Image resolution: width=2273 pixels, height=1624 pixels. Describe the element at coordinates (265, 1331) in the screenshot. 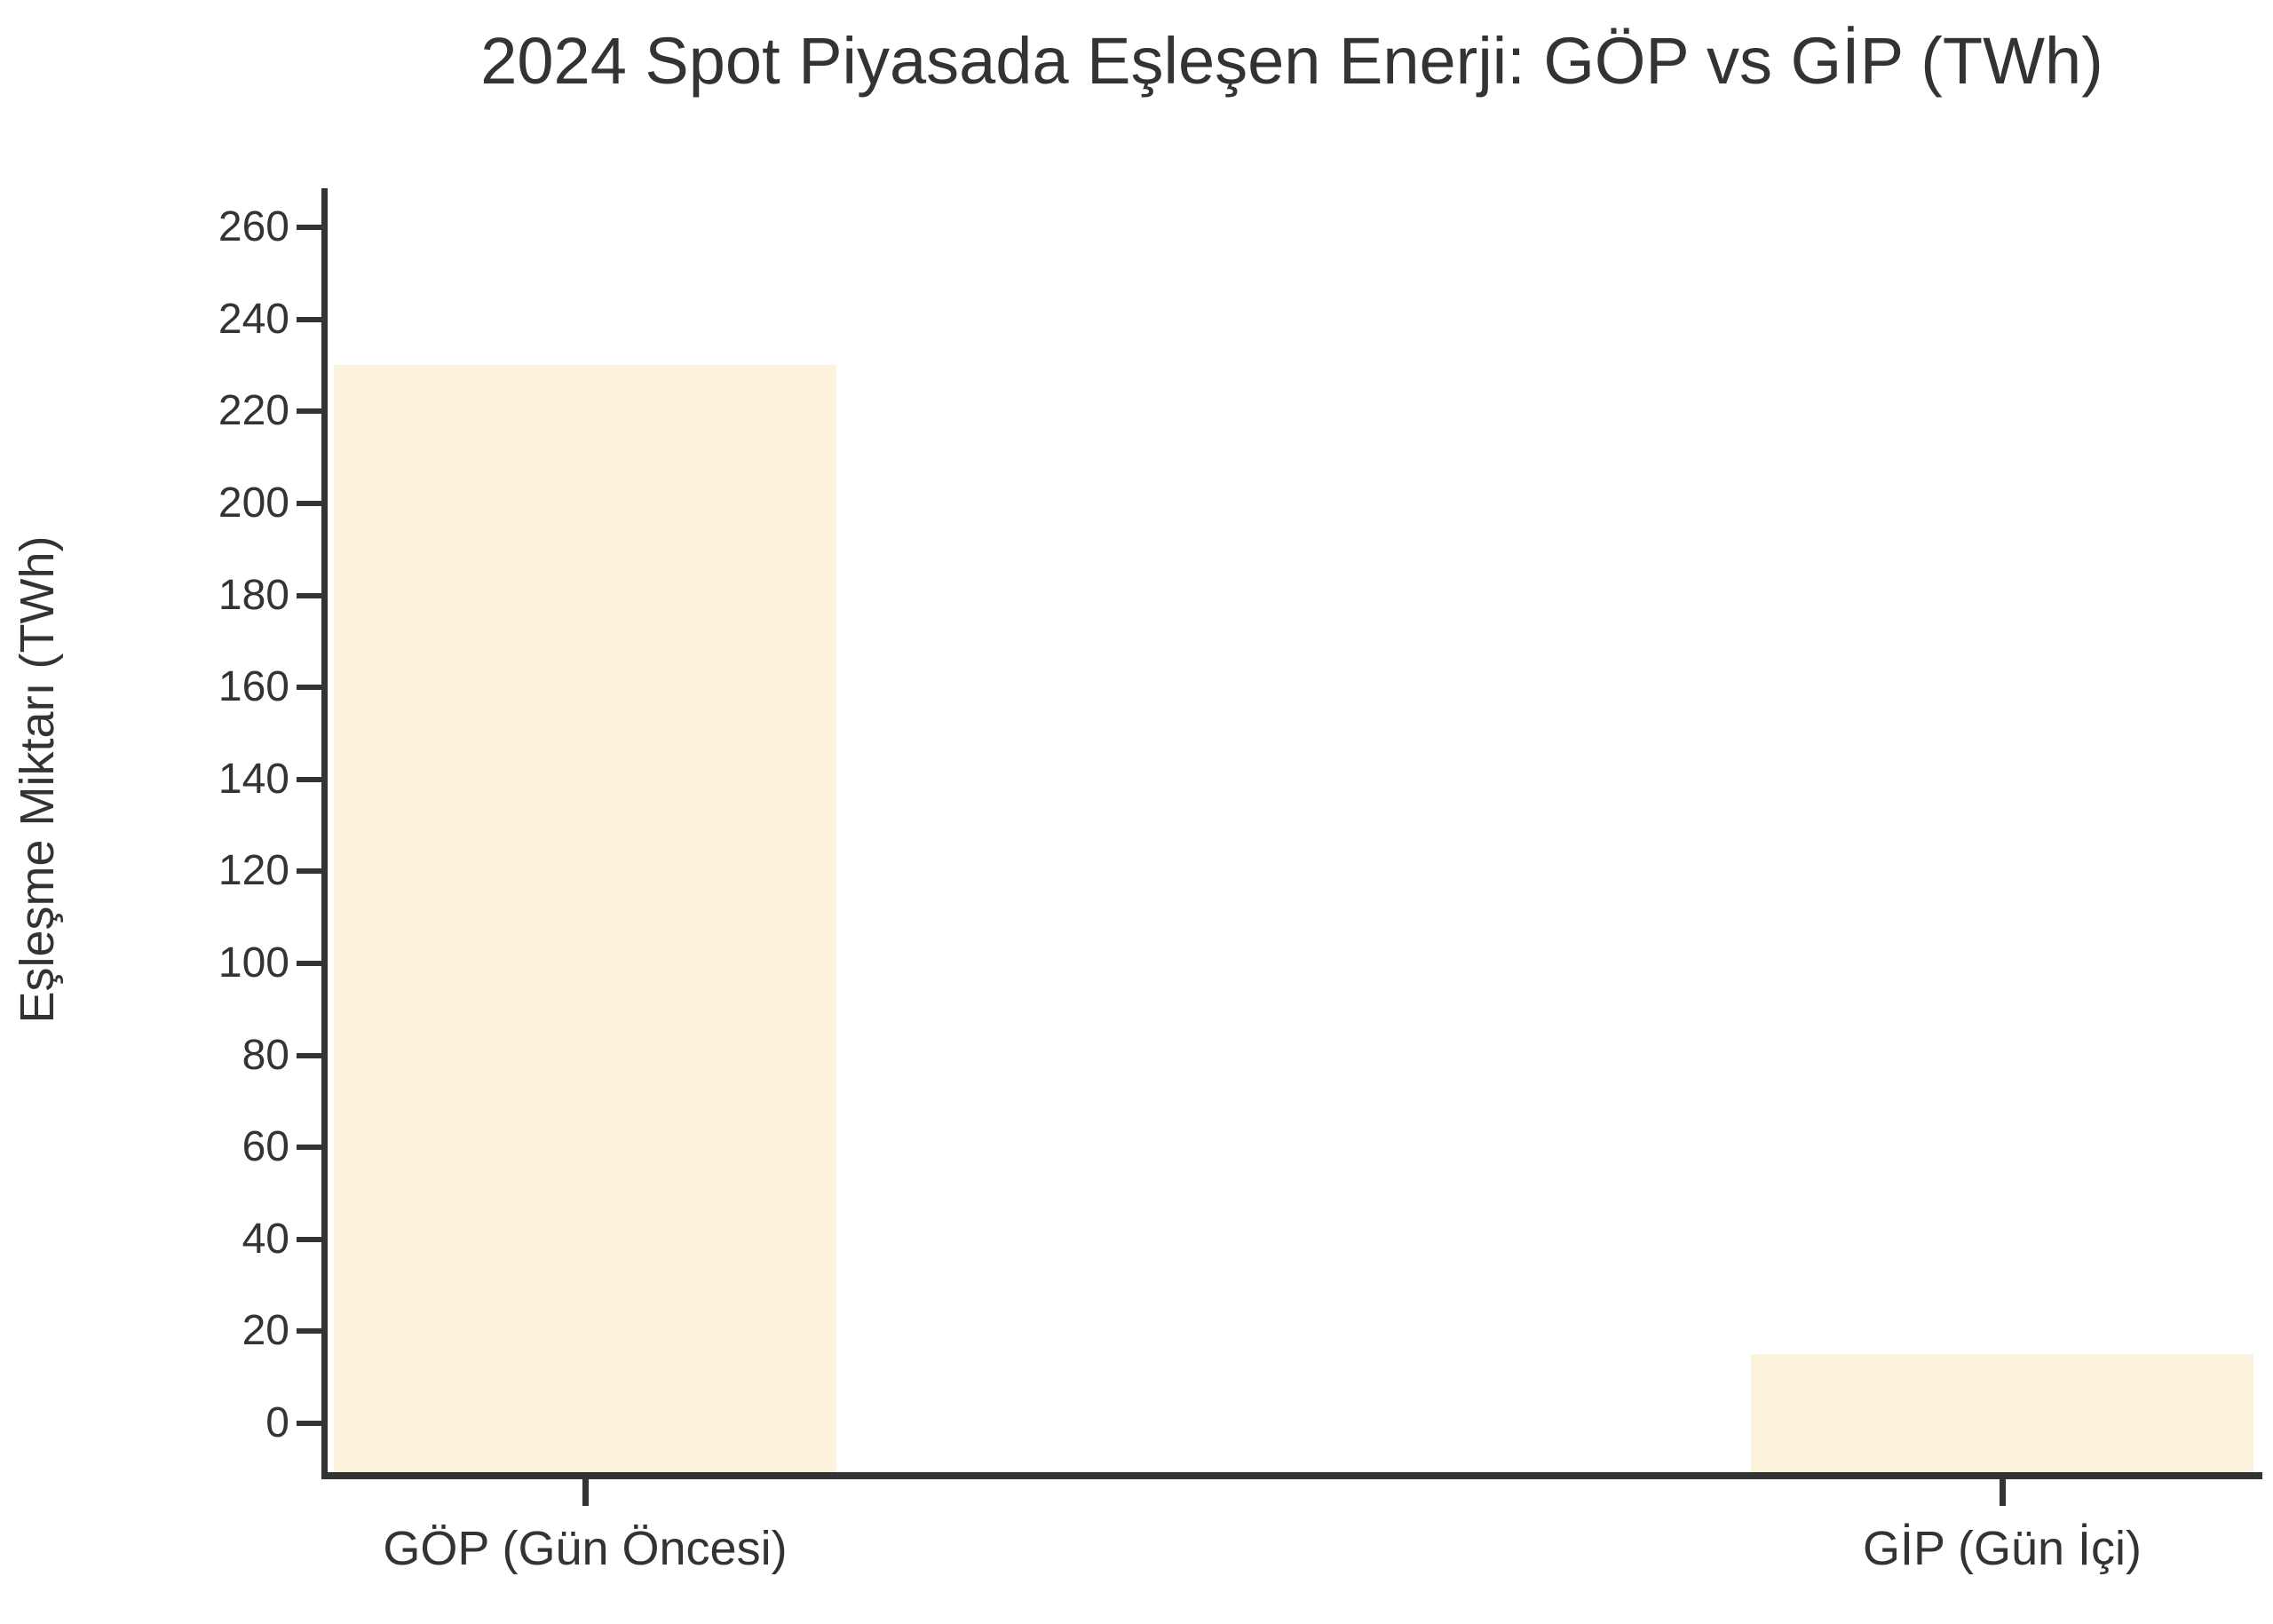

I see `y-tick-label: 20` at that location.